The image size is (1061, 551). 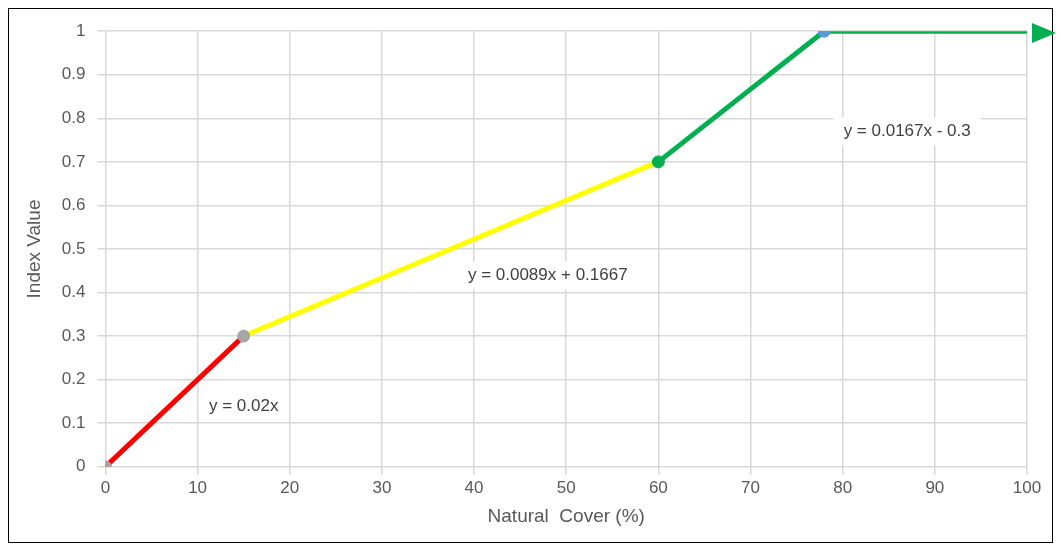 I want to click on annotation: y = 0.0089x + 0.1667, so click(x=547, y=274).